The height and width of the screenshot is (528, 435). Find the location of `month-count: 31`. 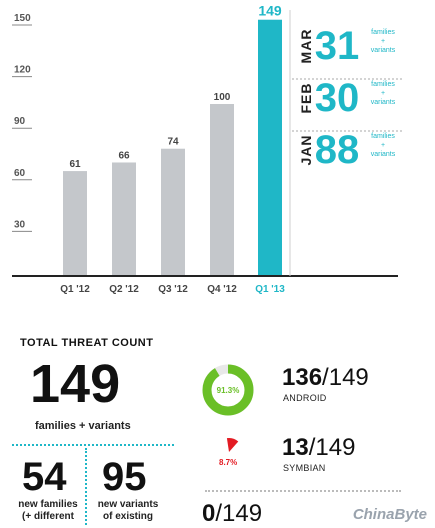

month-count: 31 is located at coordinates (337, 46).